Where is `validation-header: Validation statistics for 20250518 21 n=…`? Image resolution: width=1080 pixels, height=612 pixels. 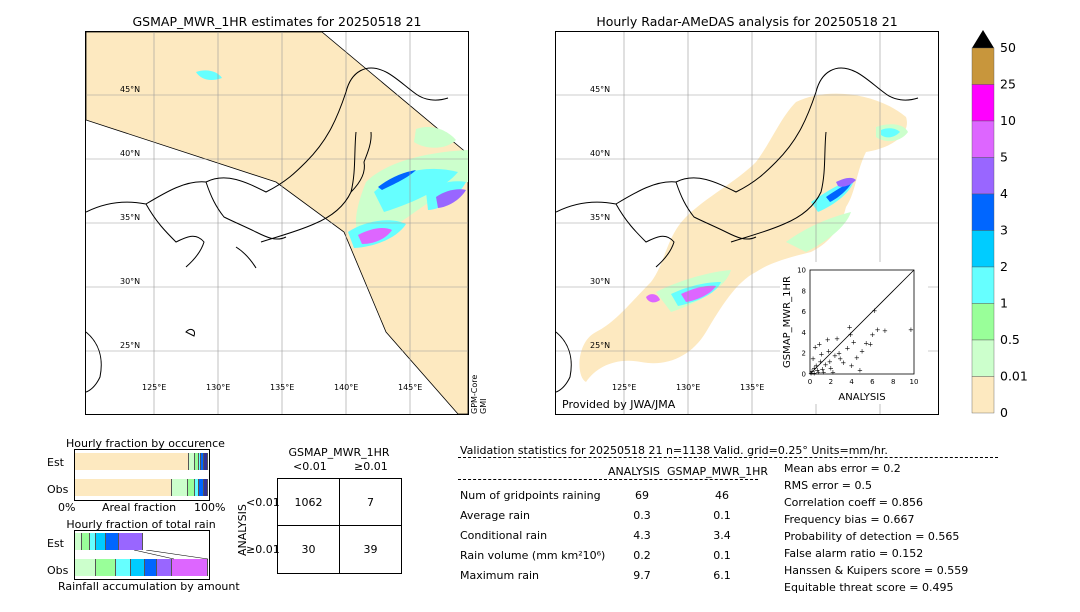
validation-header: Validation statistics for 20250518 21 n=… is located at coordinates (674, 450).